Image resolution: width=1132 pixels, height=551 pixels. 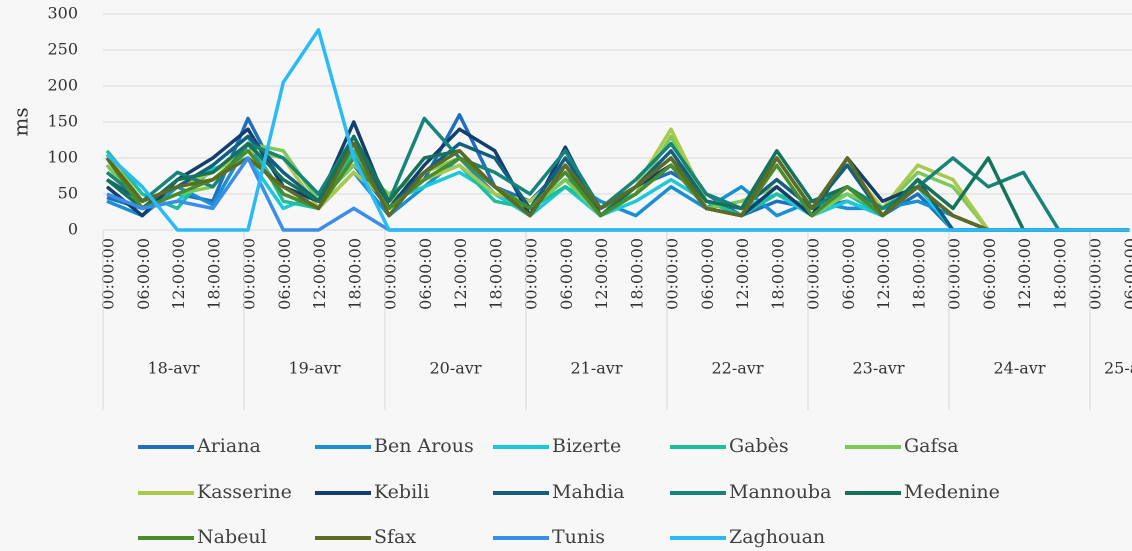 I want to click on legend-label: Sfax, so click(x=395, y=537).